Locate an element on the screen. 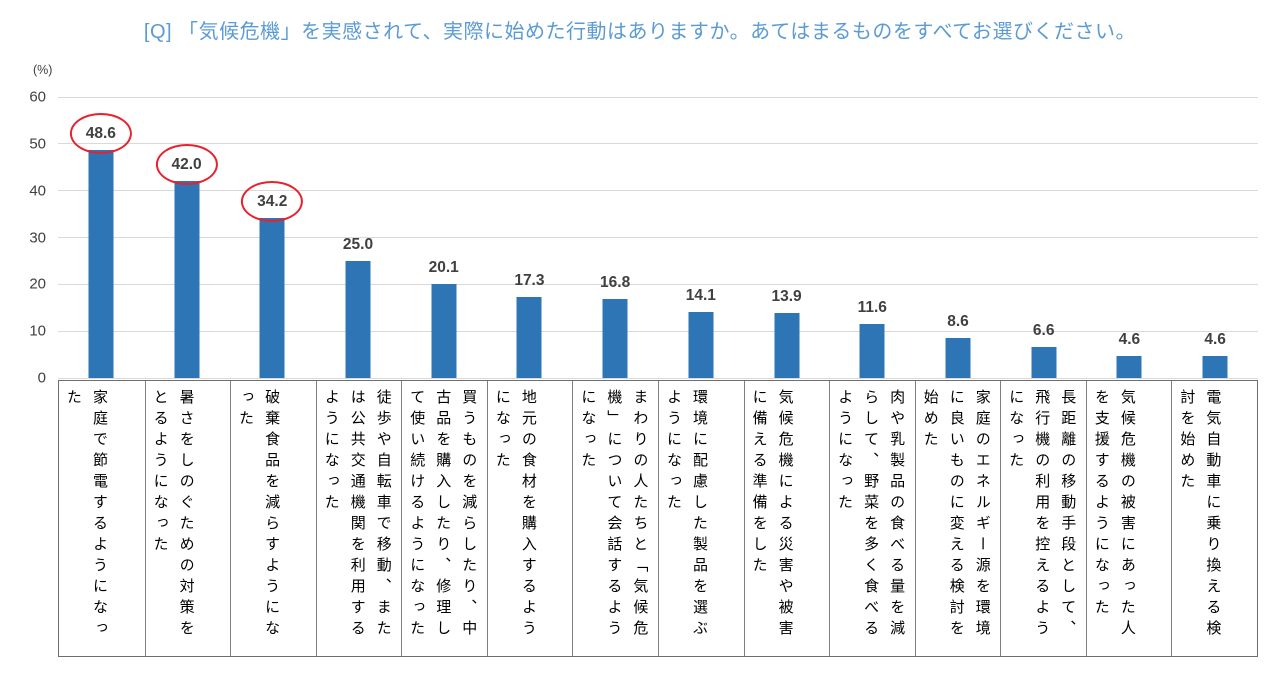  category-label: 環境に配慮した製品を選ぶようになった is located at coordinates (686, 515).